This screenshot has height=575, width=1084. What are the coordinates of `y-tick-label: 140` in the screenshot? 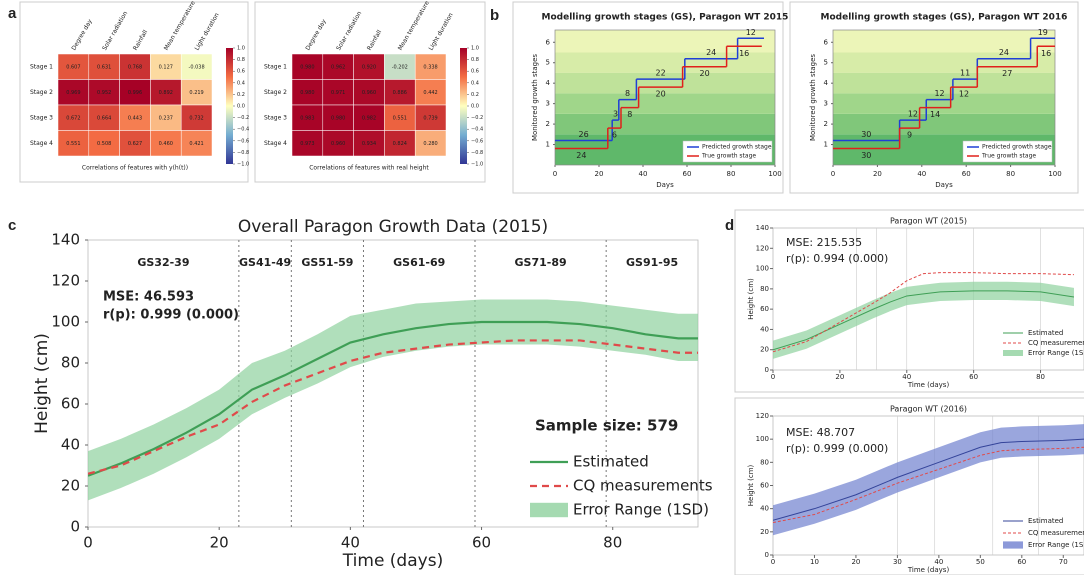 It's located at (762, 228).